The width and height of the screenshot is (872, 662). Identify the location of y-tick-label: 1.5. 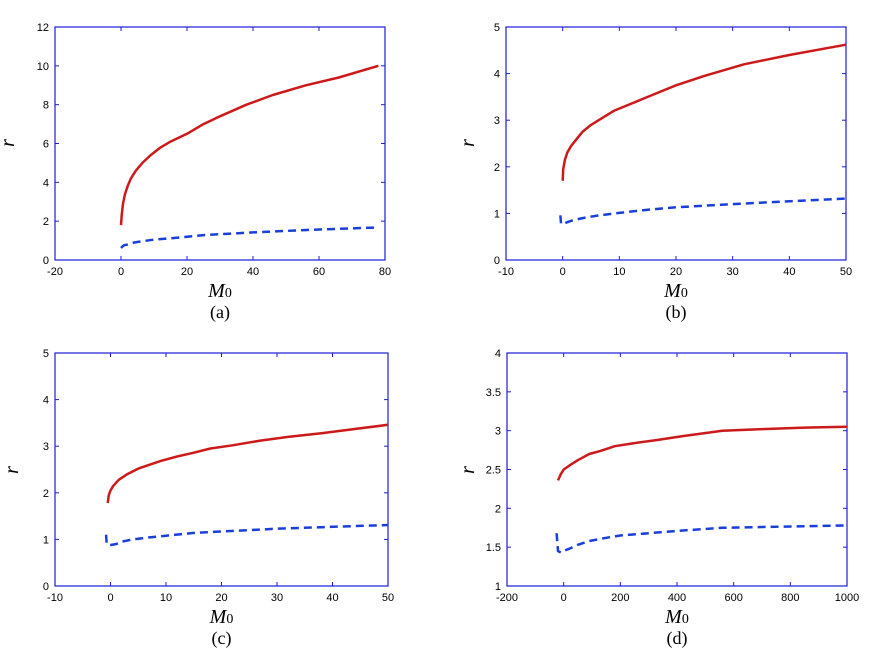
(493, 548).